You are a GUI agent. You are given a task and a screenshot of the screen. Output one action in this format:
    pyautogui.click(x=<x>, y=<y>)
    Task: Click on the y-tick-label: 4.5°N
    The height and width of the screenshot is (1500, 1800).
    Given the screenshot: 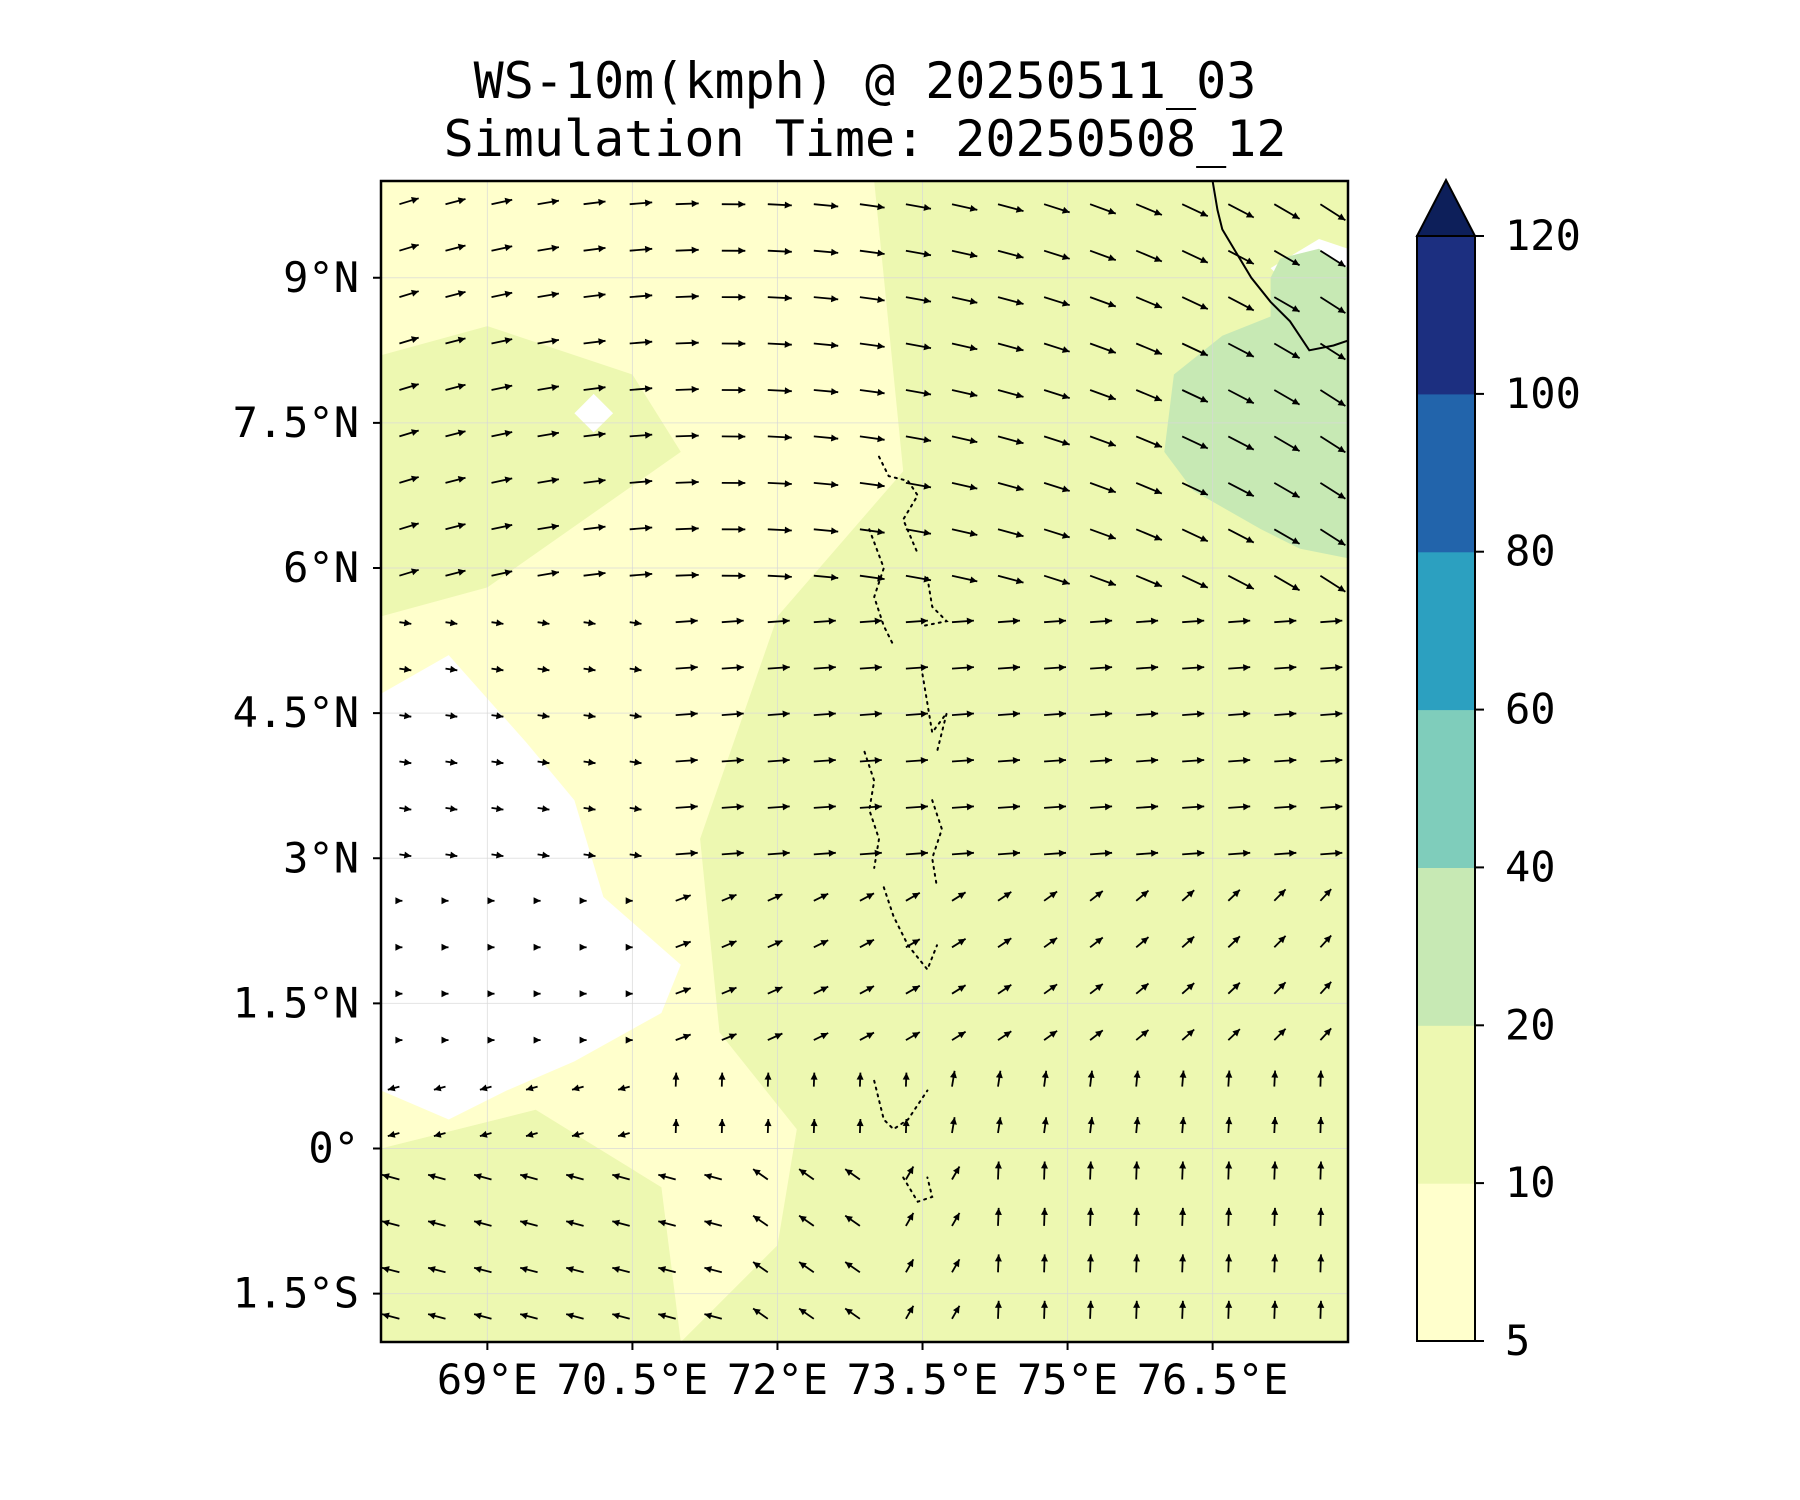 What is the action you would take?
    pyautogui.click(x=296, y=712)
    